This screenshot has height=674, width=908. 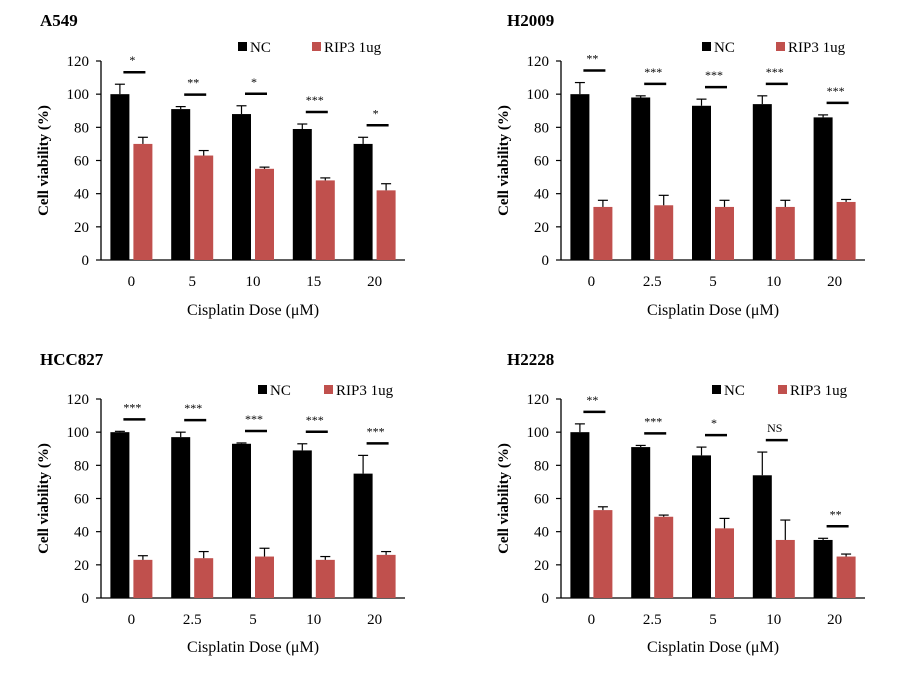 I want to click on panel-title: H2228, so click(x=530, y=359).